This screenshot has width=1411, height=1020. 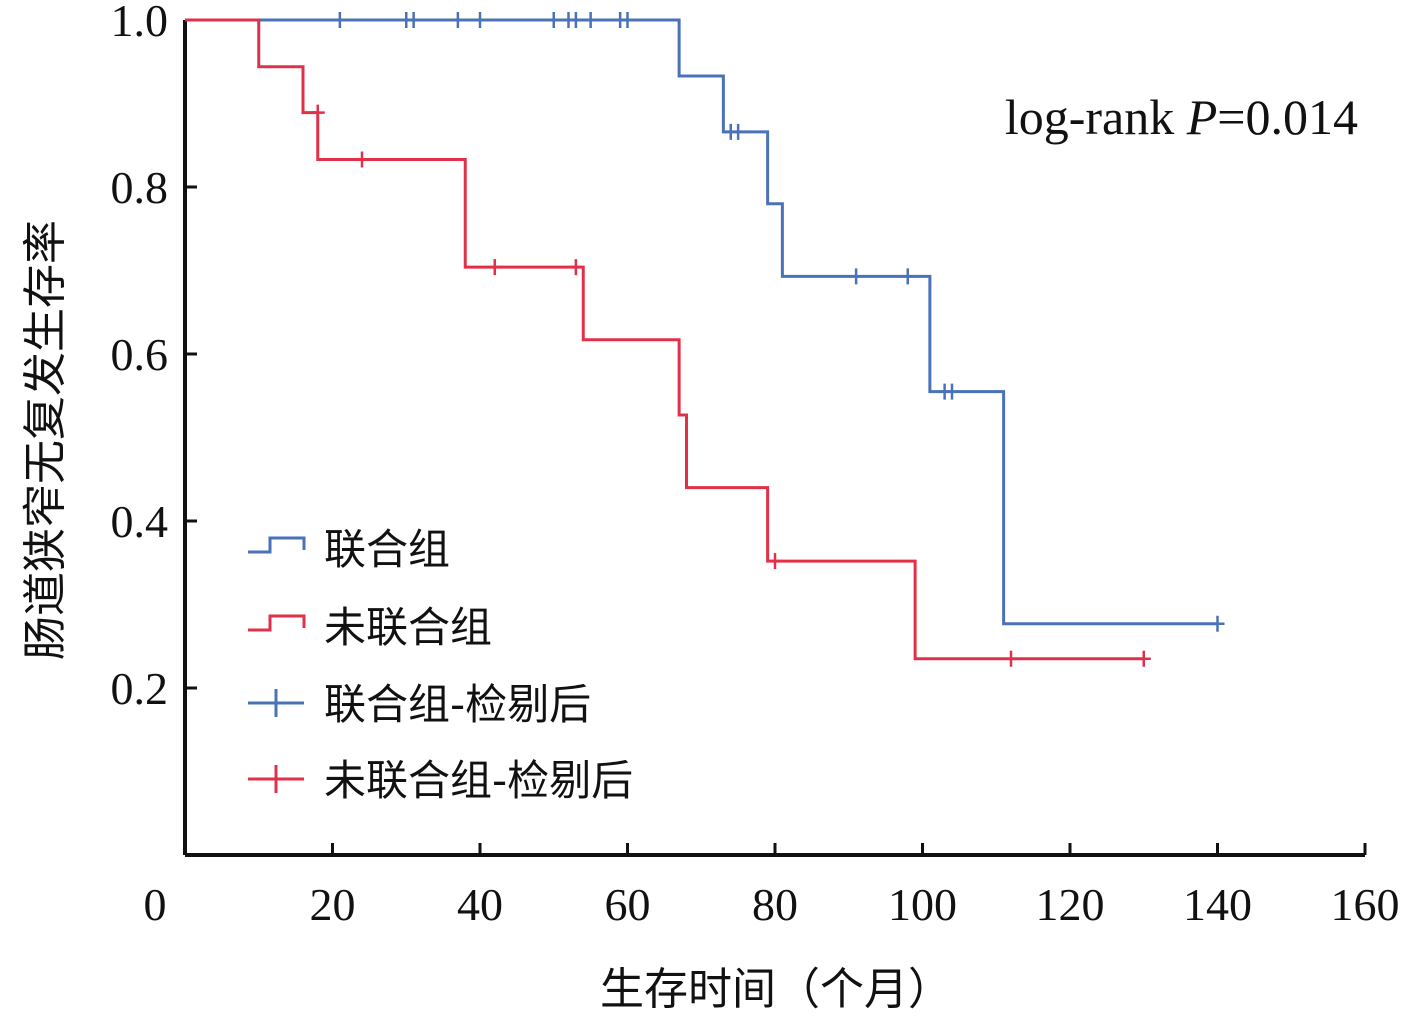 What do you see at coordinates (140, 187) in the screenshot?
I see `y-tick-label: 0.8` at bounding box center [140, 187].